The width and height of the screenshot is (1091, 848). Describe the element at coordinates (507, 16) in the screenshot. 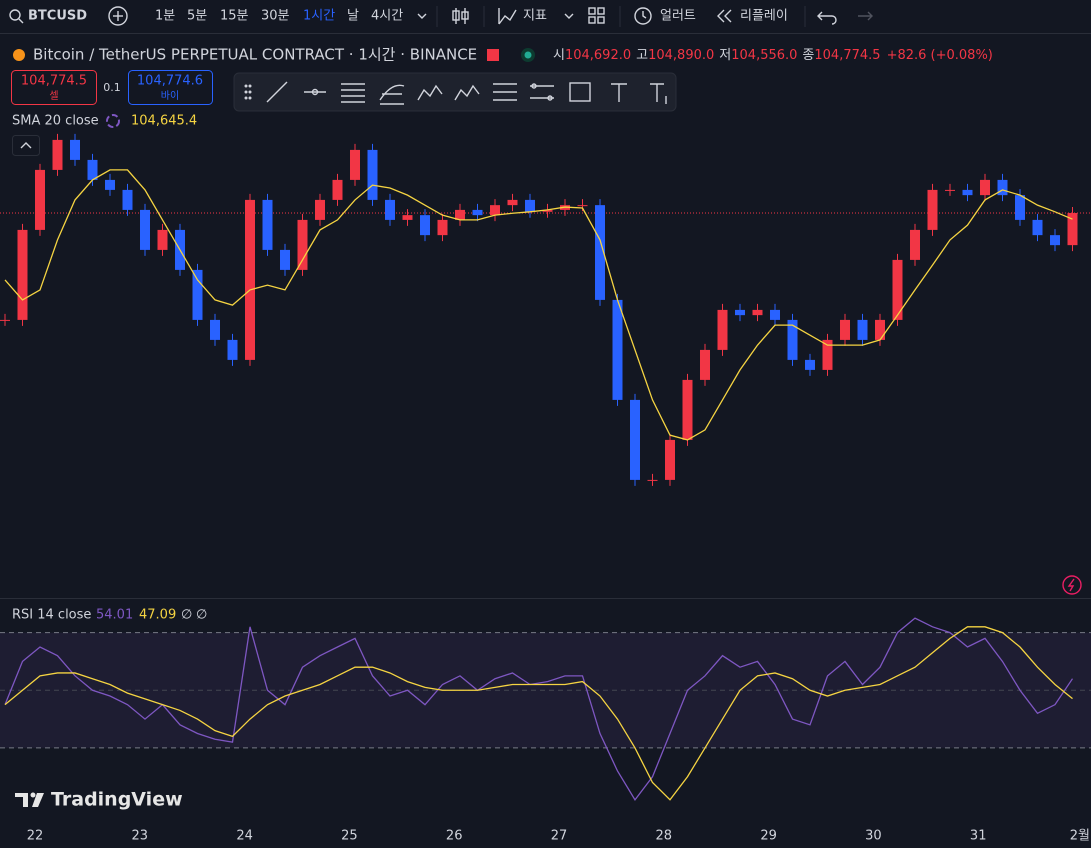

I see `indicators-icon` at that location.